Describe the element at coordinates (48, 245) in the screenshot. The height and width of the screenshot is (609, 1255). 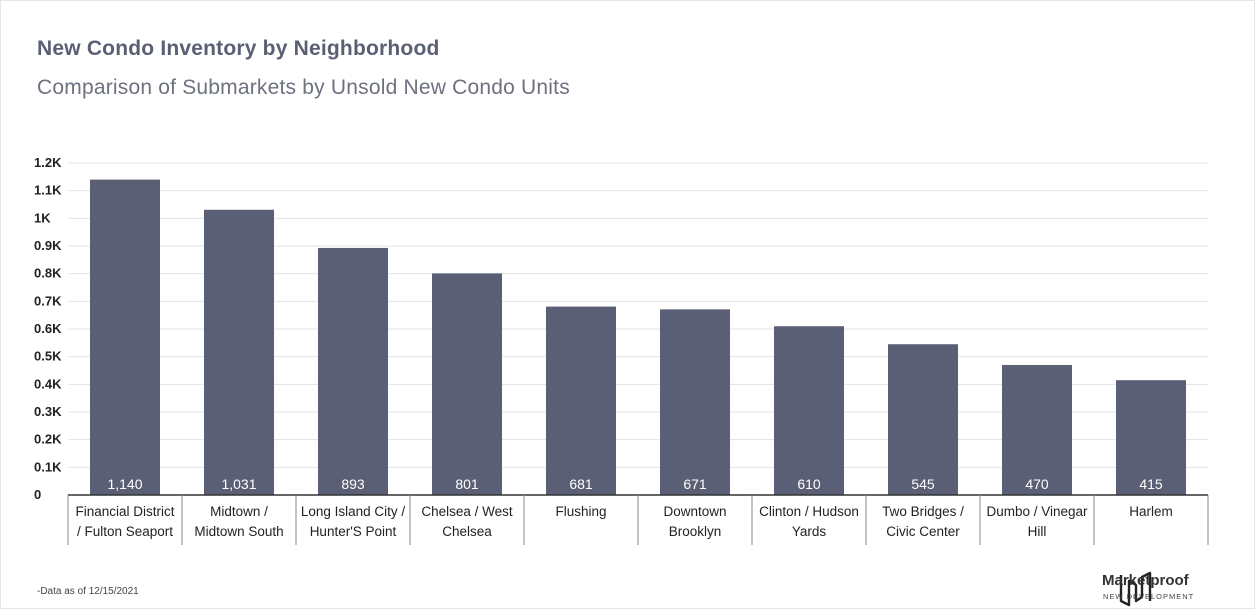
I see `y-tick-label: 0.9K` at that location.